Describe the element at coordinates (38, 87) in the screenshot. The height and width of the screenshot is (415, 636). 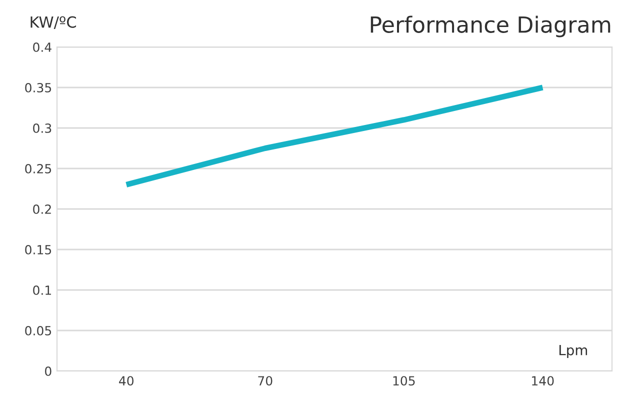
I see `y-tick-label: 0.35` at that location.